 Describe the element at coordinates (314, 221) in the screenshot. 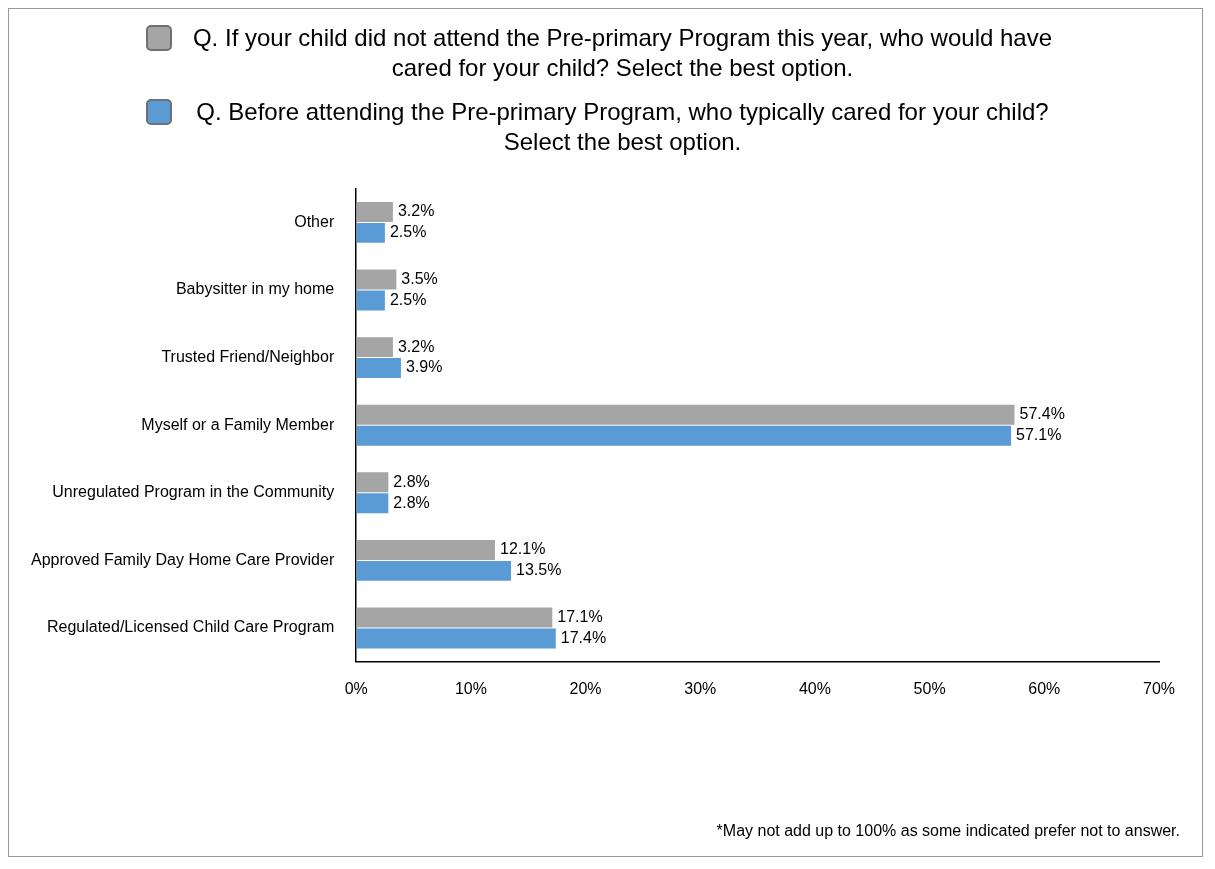

I see `y-tick-label: Other` at that location.